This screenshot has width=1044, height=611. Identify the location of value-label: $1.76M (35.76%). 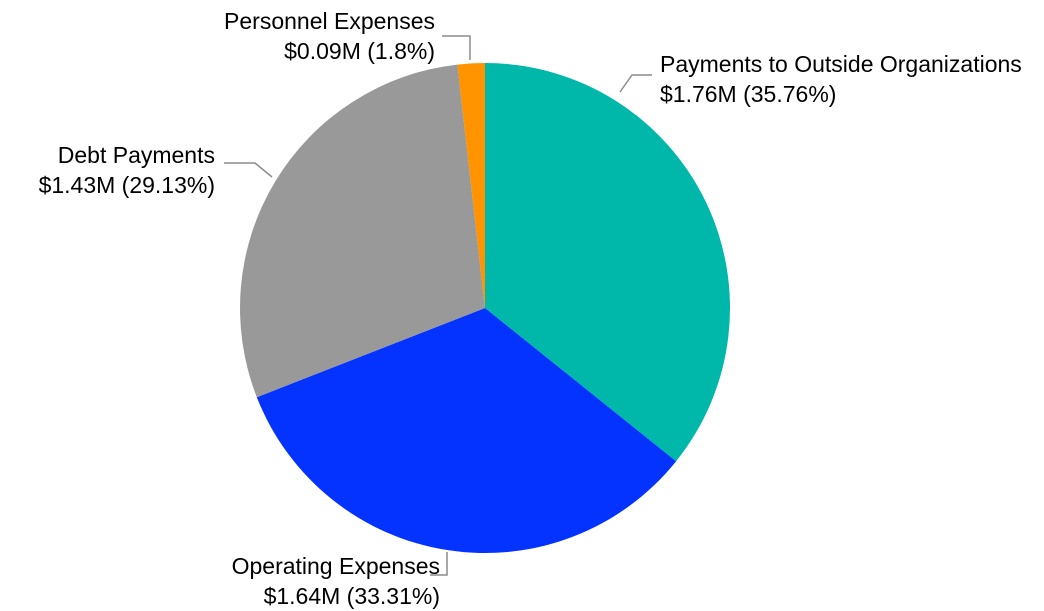
(748, 94).